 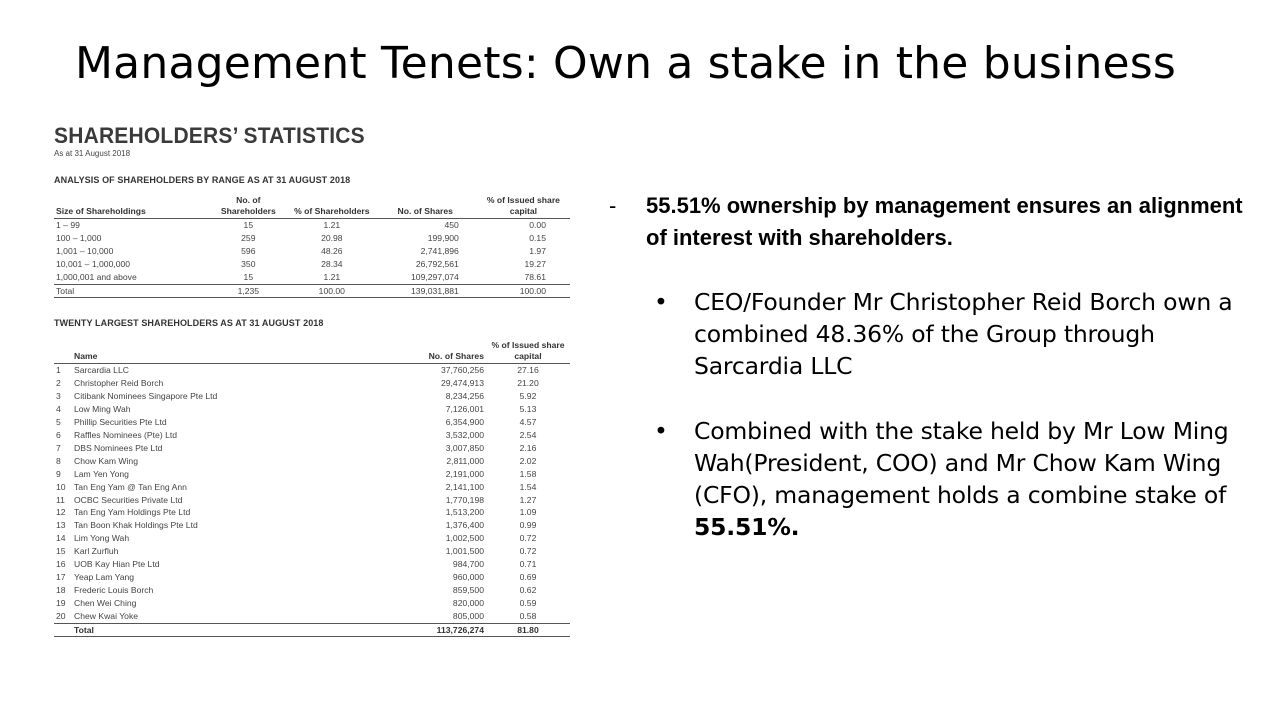 I want to click on table-cell: 14, so click(x=61, y=538).